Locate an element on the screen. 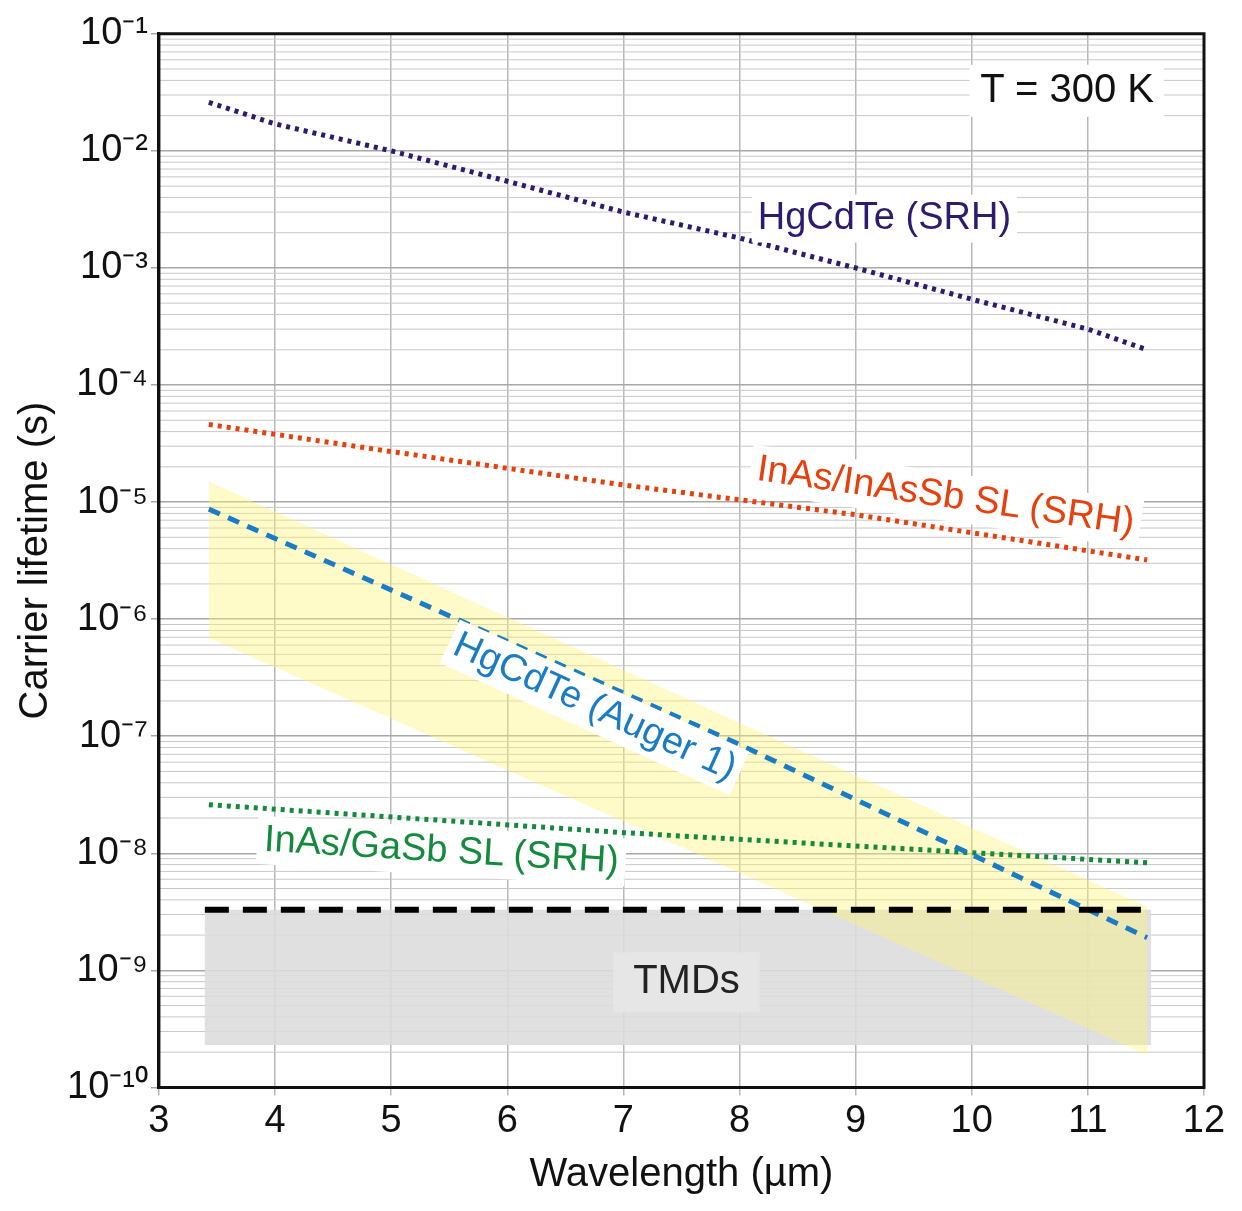 This screenshot has width=1242, height=1211. y-tick-label: 10⁻⁴ is located at coordinates (112, 382).